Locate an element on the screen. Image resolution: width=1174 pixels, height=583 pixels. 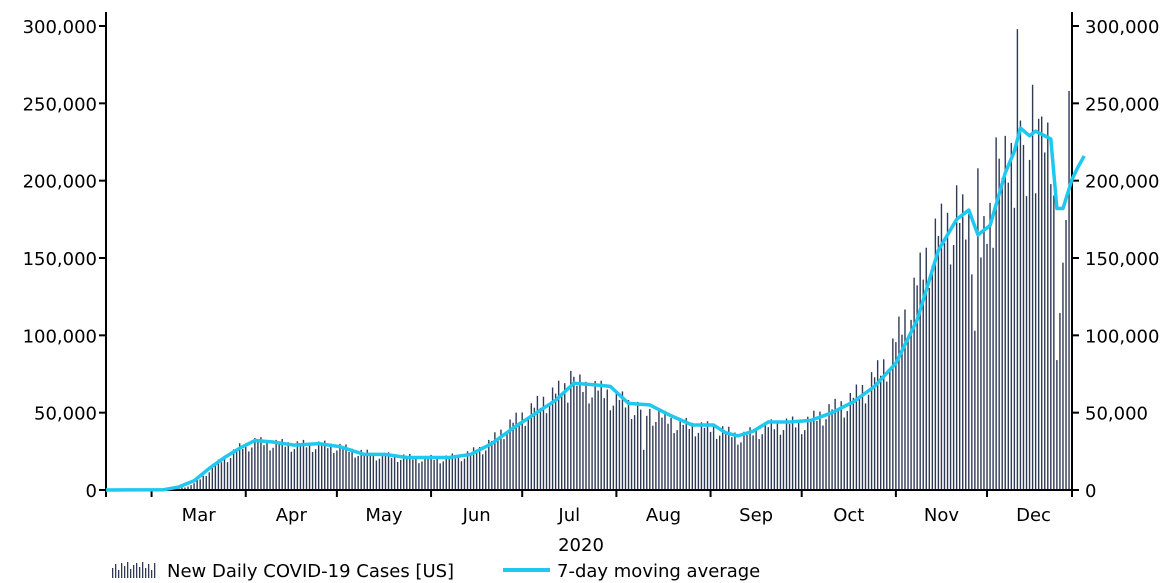
y-tick-label-right: 0 is located at coordinates (1090, 491).